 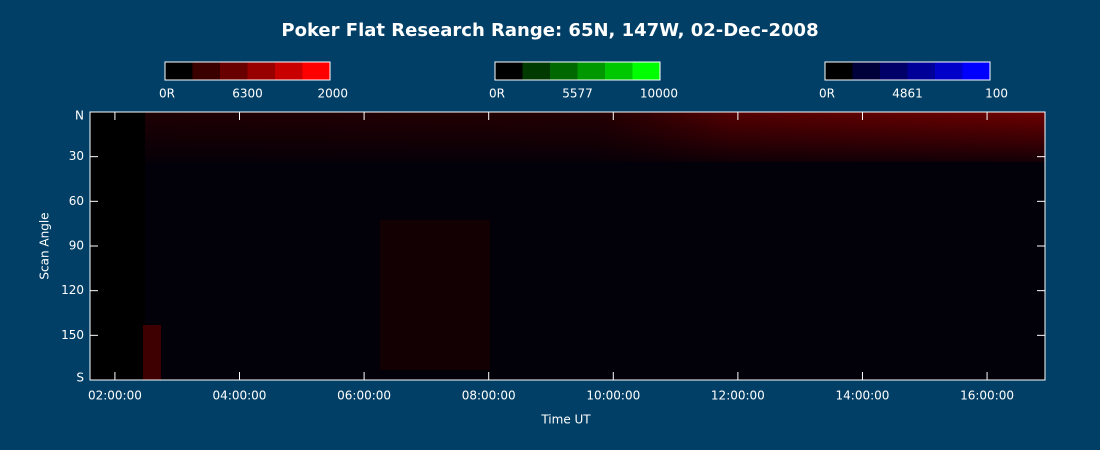 I want to click on colorbar-name: 5577, so click(x=577, y=94).